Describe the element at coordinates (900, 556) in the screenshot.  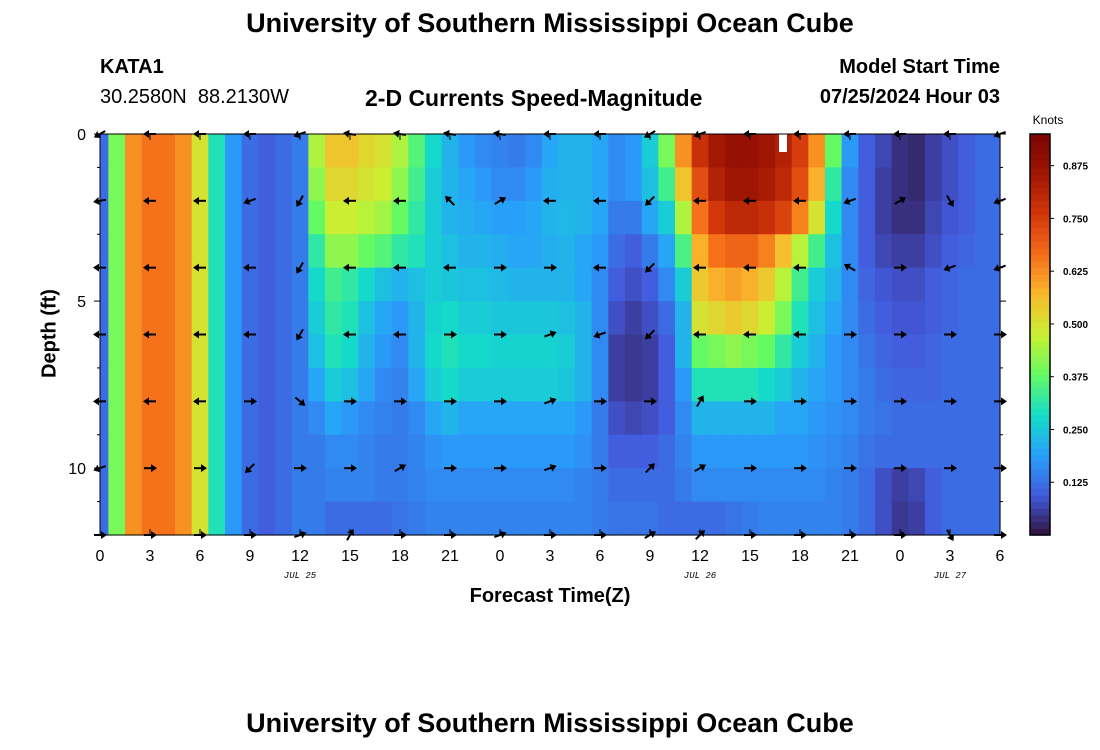
I see `x-tick-label: 0` at that location.